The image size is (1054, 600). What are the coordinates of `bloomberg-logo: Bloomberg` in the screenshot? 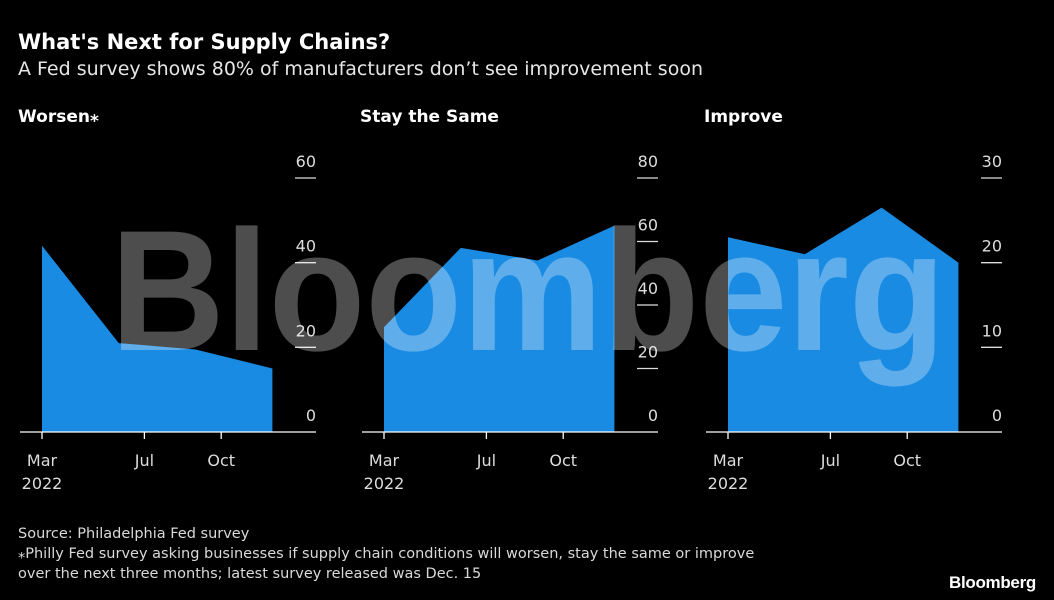 It's located at (992, 582).